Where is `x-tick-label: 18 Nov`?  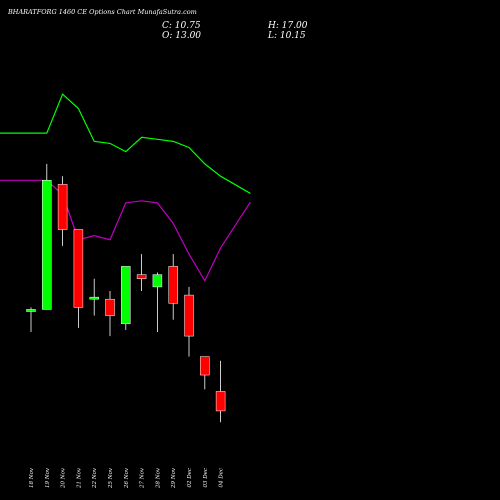 x-tick-label: 18 Nov is located at coordinates (32, 477).